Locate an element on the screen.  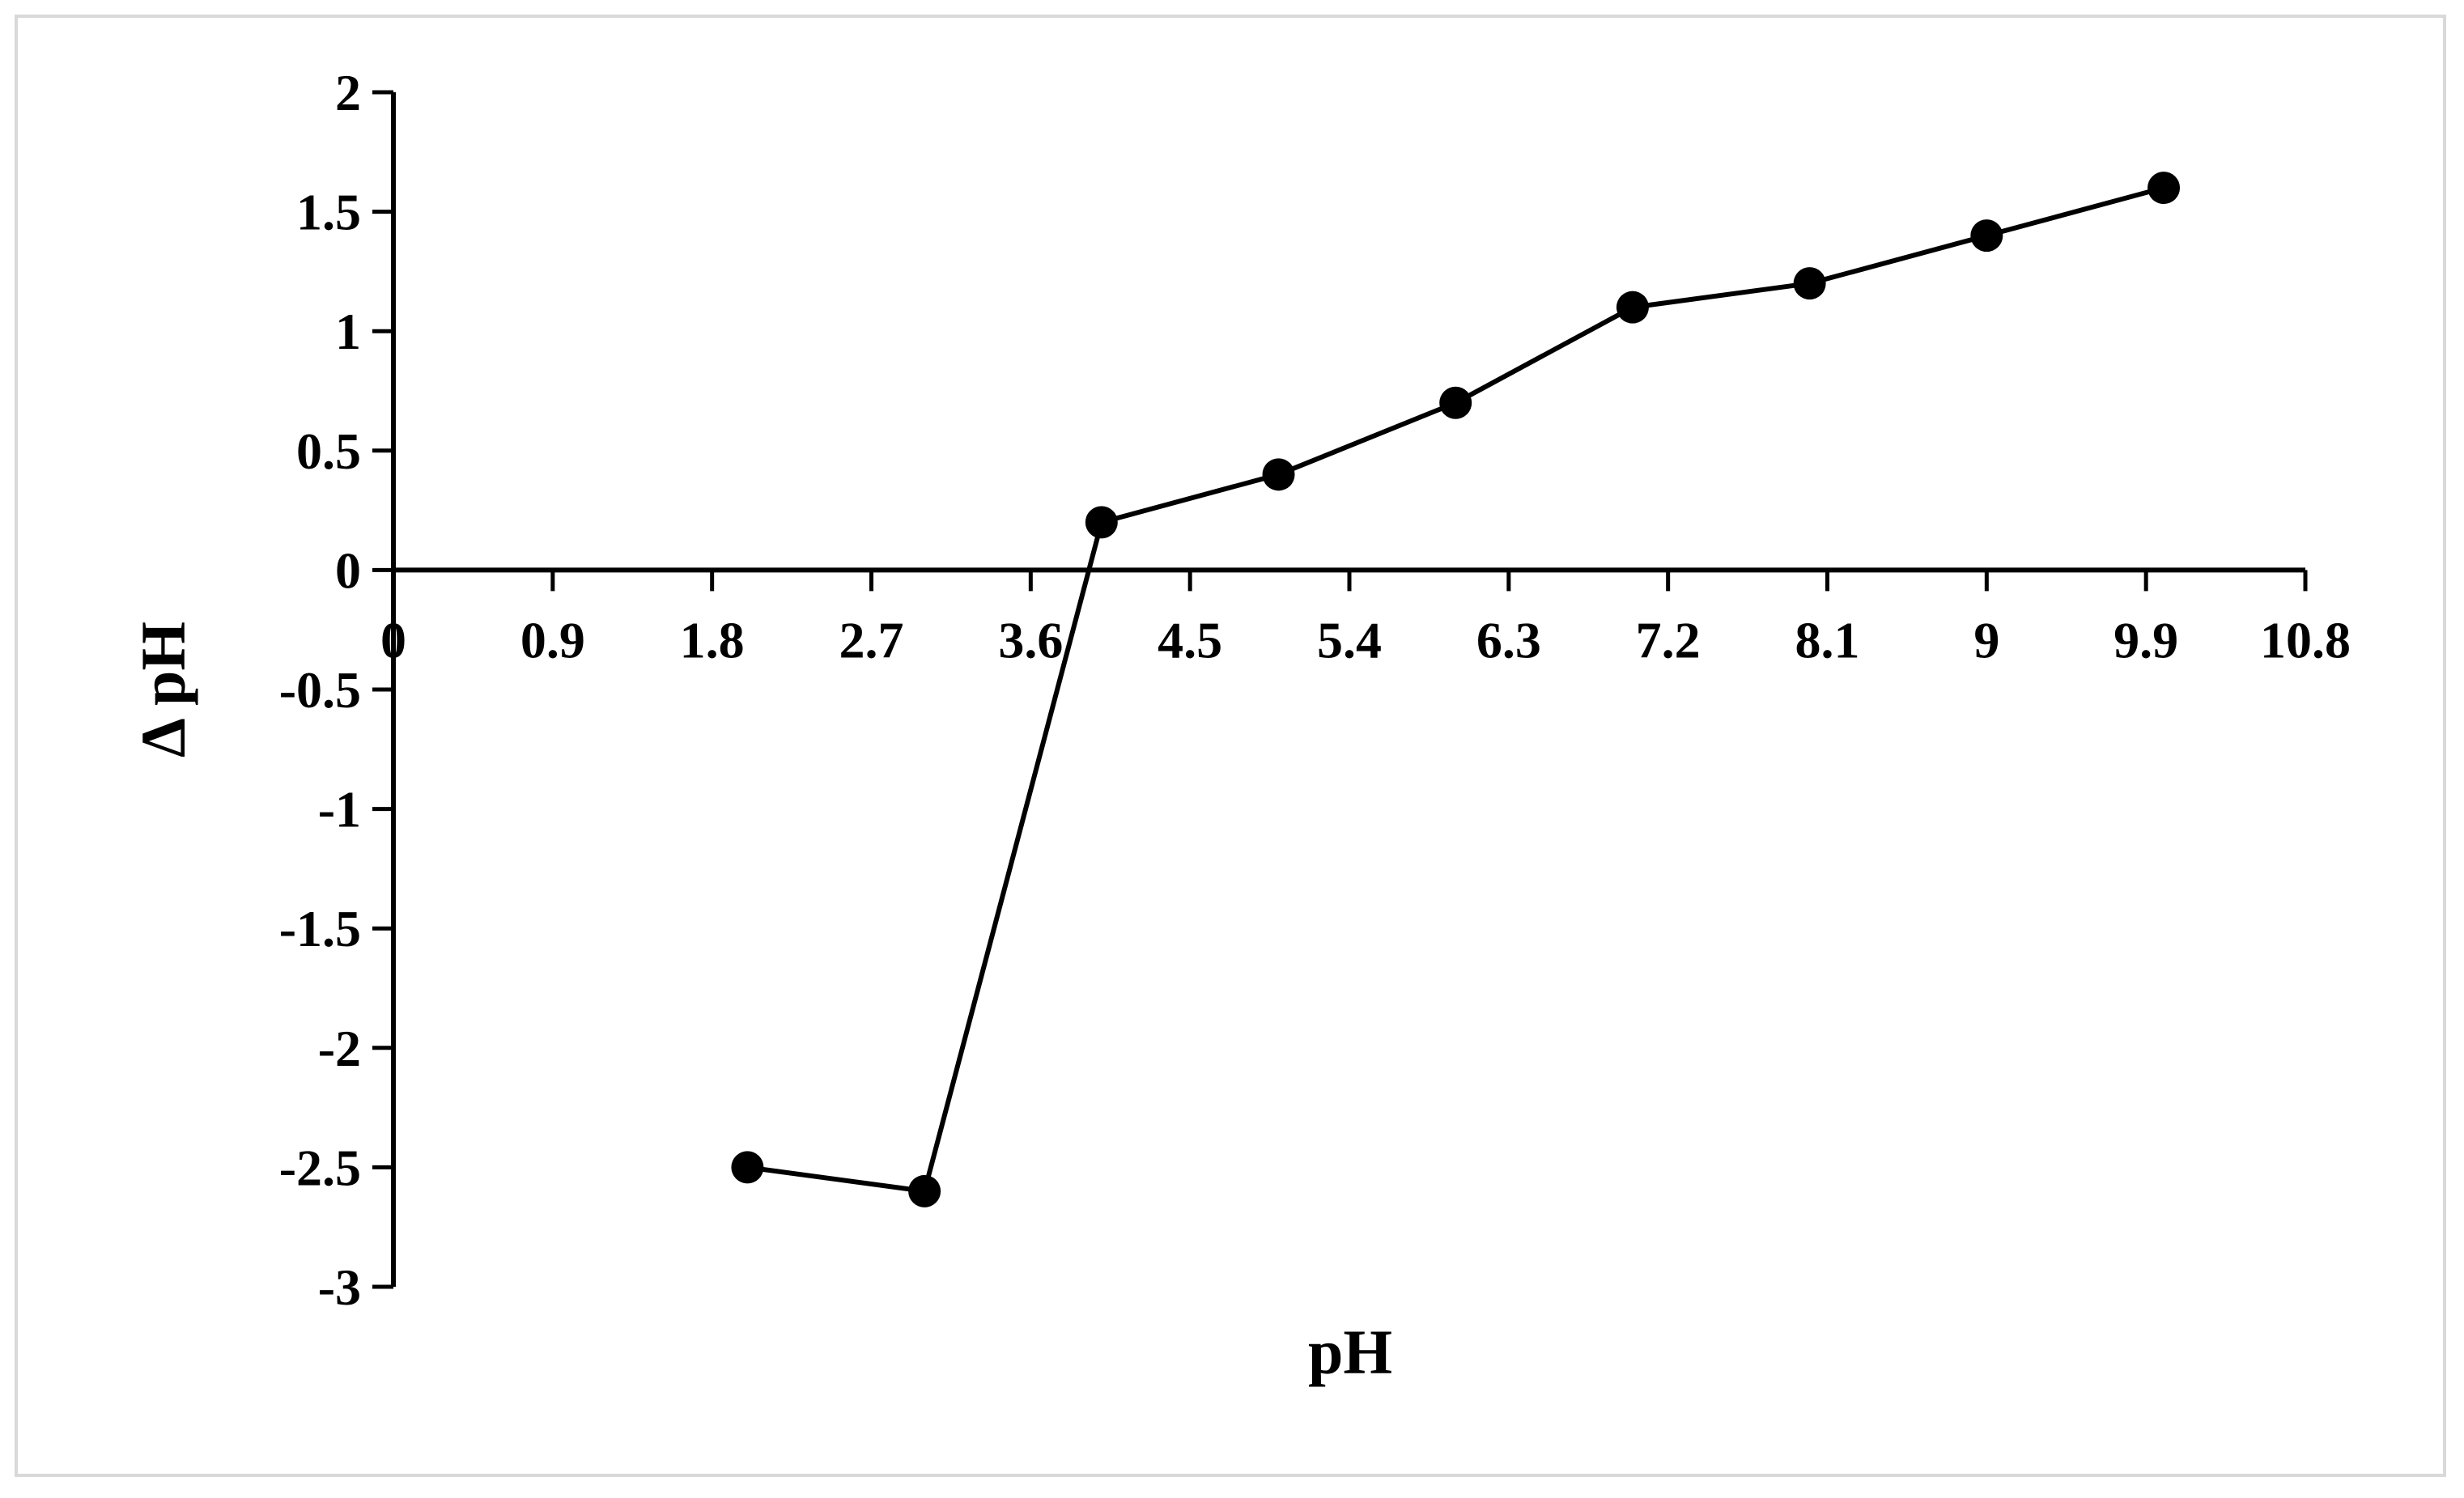
y-tick-label: 2 is located at coordinates (348, 92).